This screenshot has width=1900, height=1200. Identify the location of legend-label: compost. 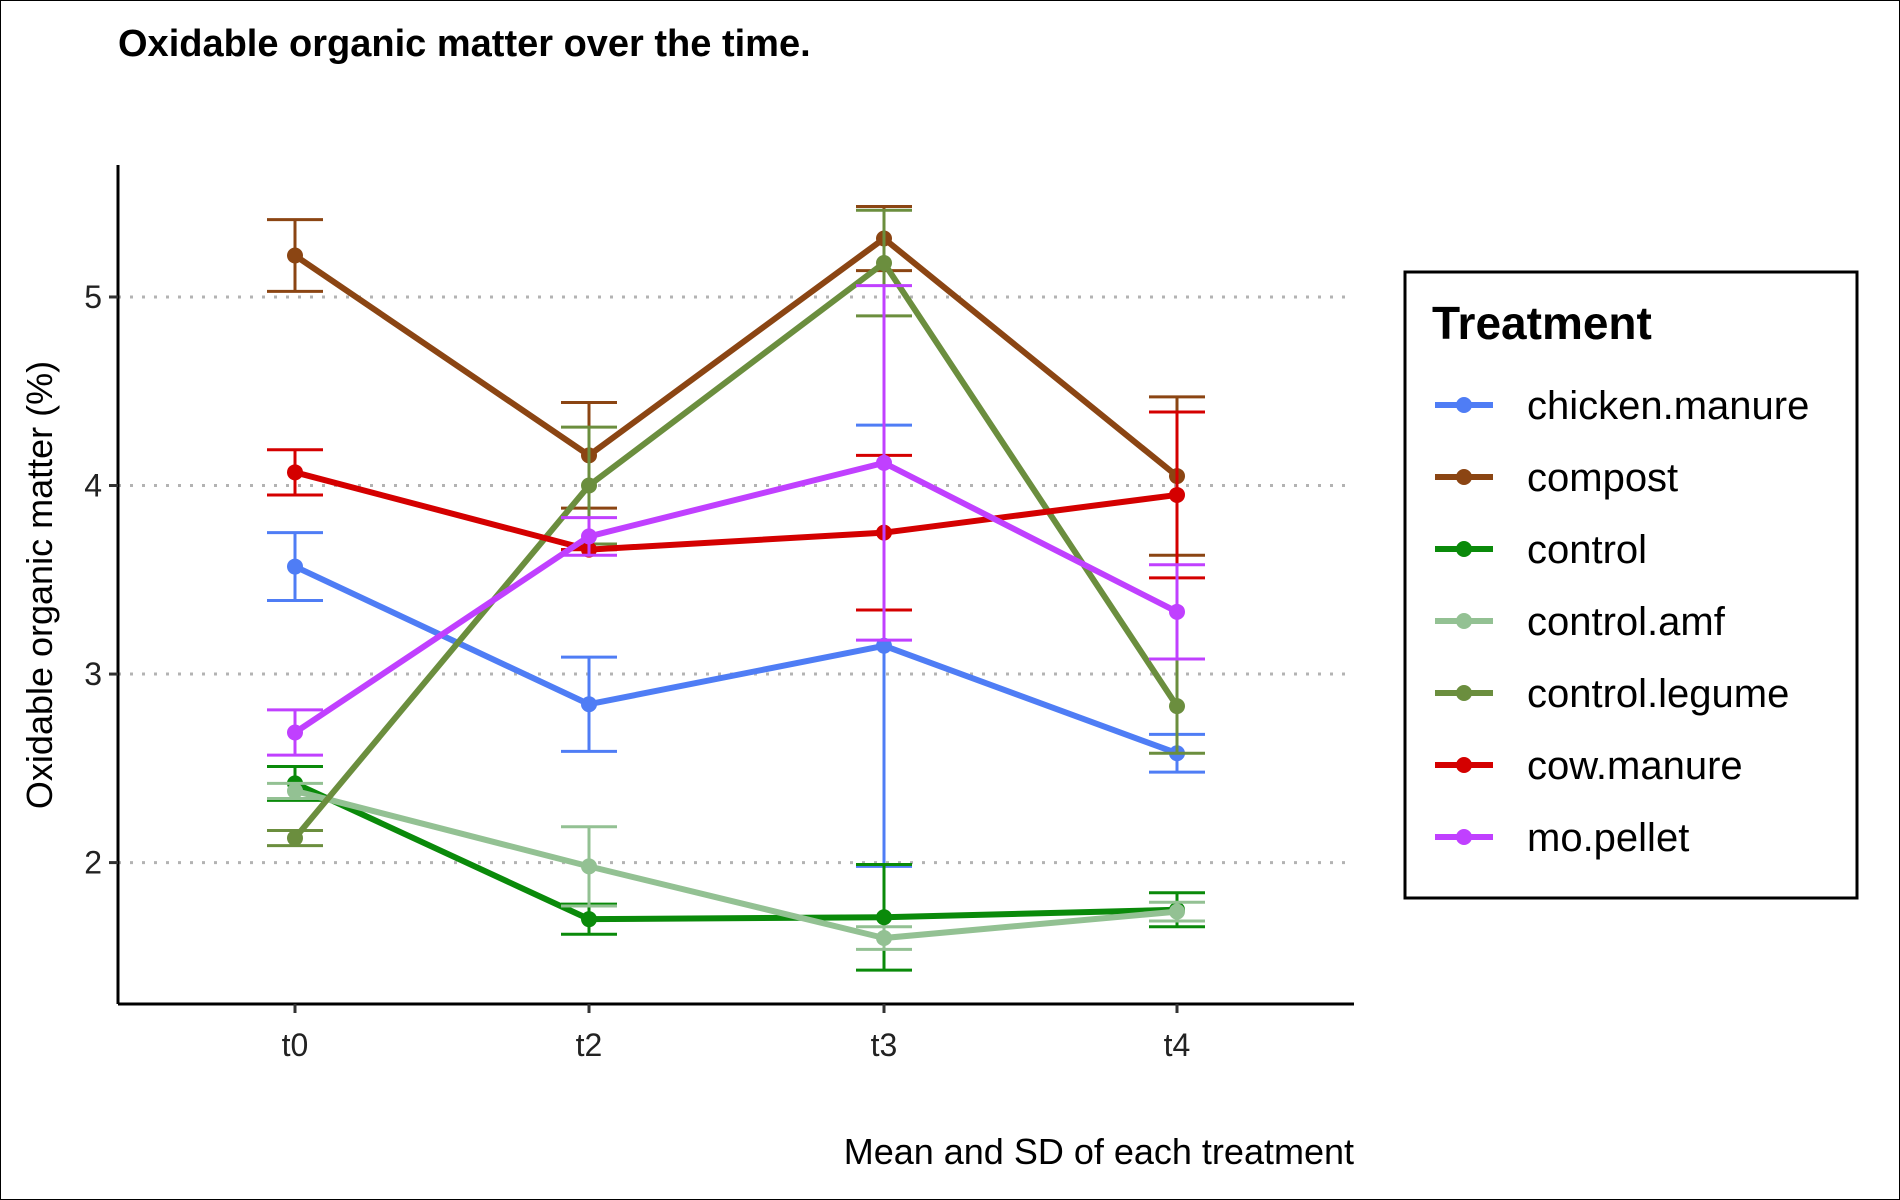
(1602, 478).